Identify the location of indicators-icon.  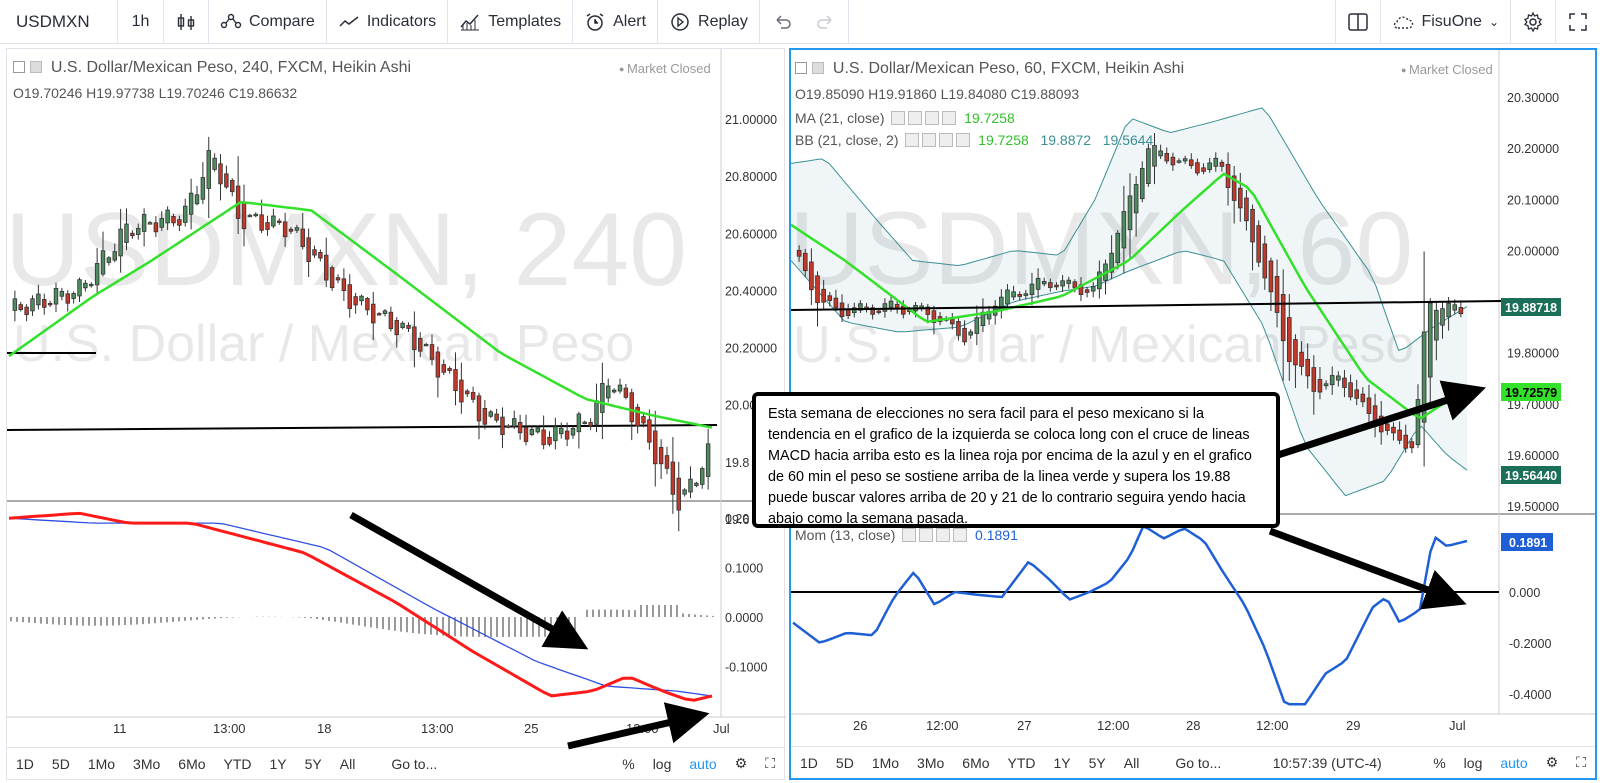
(349, 22).